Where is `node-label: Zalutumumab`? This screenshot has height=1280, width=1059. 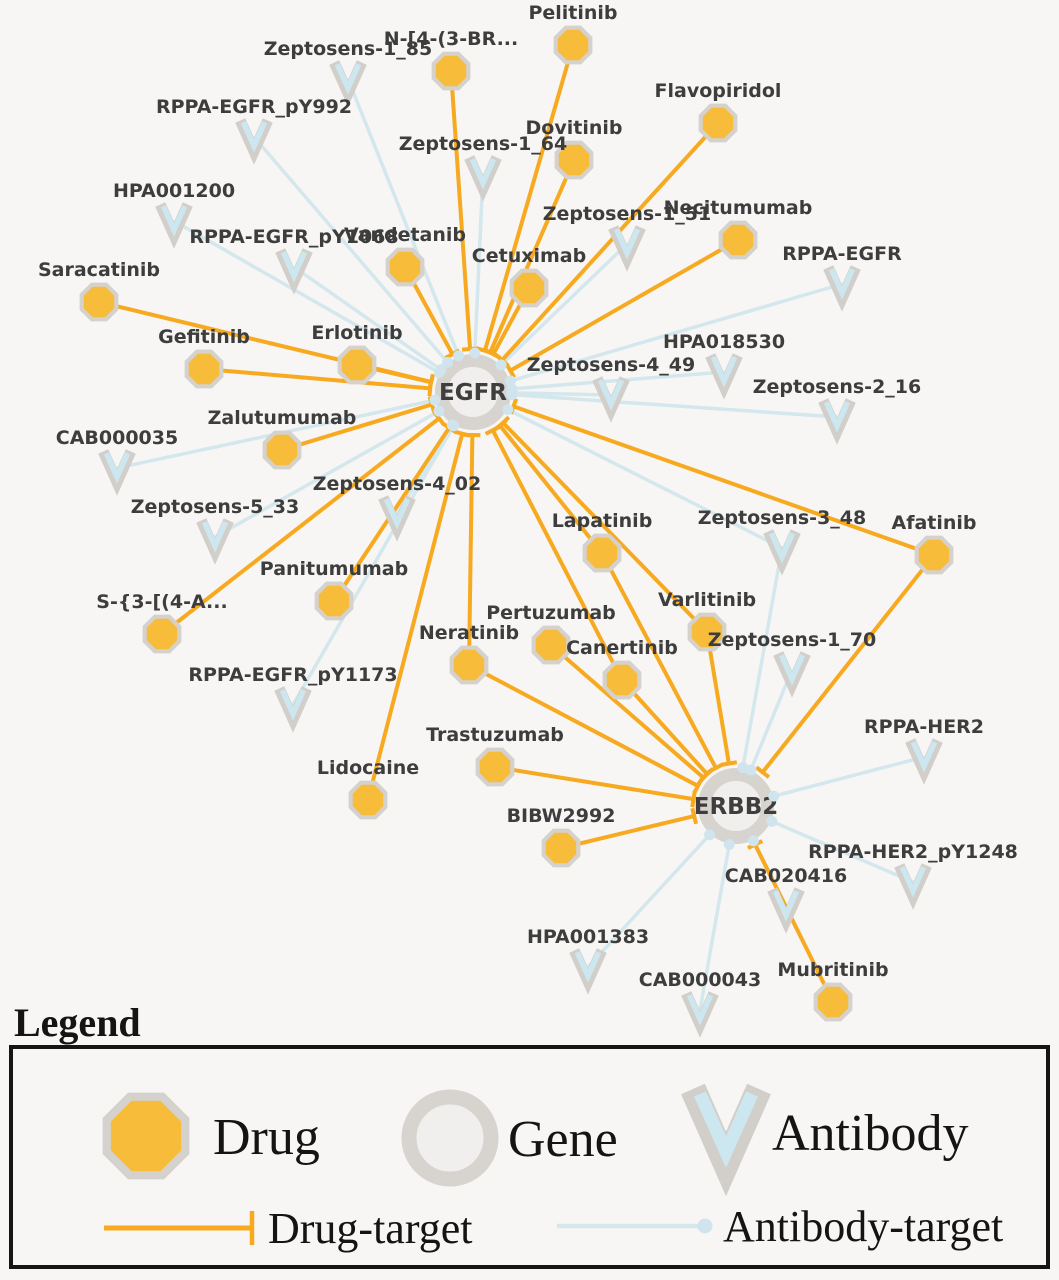 node-label: Zalutumumab is located at coordinates (282, 418).